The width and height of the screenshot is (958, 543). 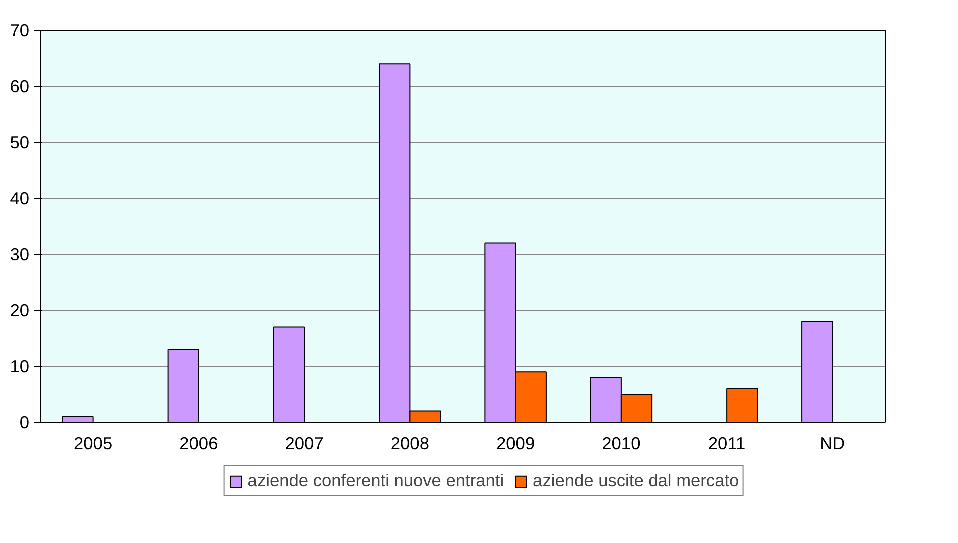 What do you see at coordinates (20, 86) in the screenshot?
I see `y-tick-label: 60` at bounding box center [20, 86].